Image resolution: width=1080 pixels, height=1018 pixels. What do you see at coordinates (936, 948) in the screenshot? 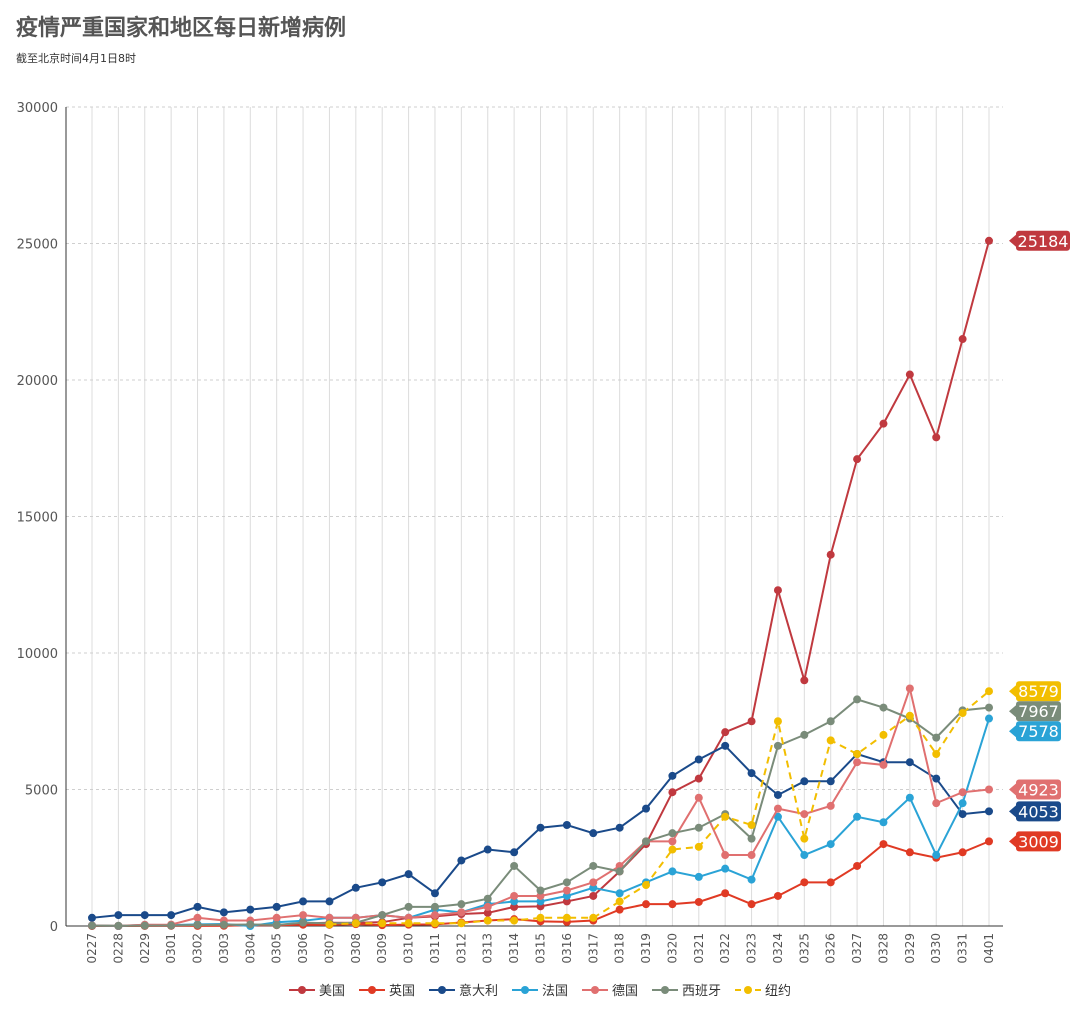
I see `x-tick-label: 0330` at bounding box center [936, 948].